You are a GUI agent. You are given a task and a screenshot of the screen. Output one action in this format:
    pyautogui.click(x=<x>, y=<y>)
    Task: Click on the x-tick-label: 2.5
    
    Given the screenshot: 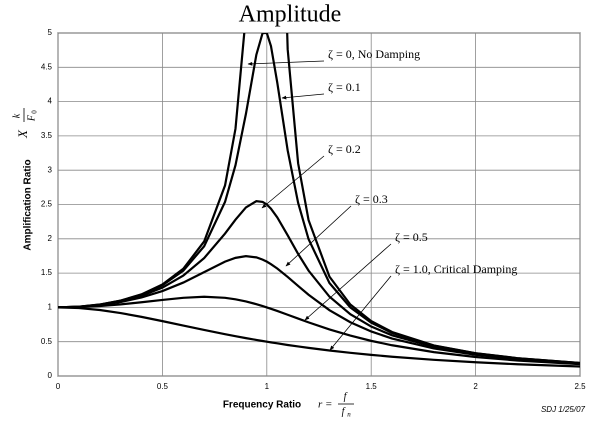 What is the action you would take?
    pyautogui.click(x=580, y=386)
    